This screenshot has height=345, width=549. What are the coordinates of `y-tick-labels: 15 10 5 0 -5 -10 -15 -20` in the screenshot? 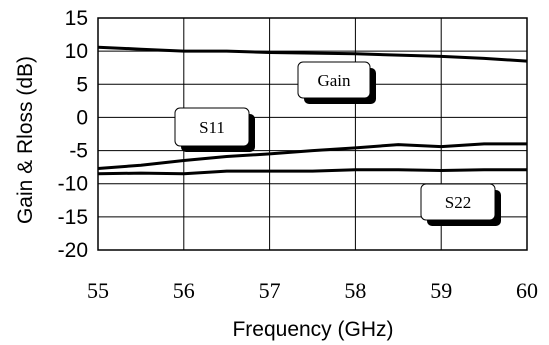 It's located at (73, 134).